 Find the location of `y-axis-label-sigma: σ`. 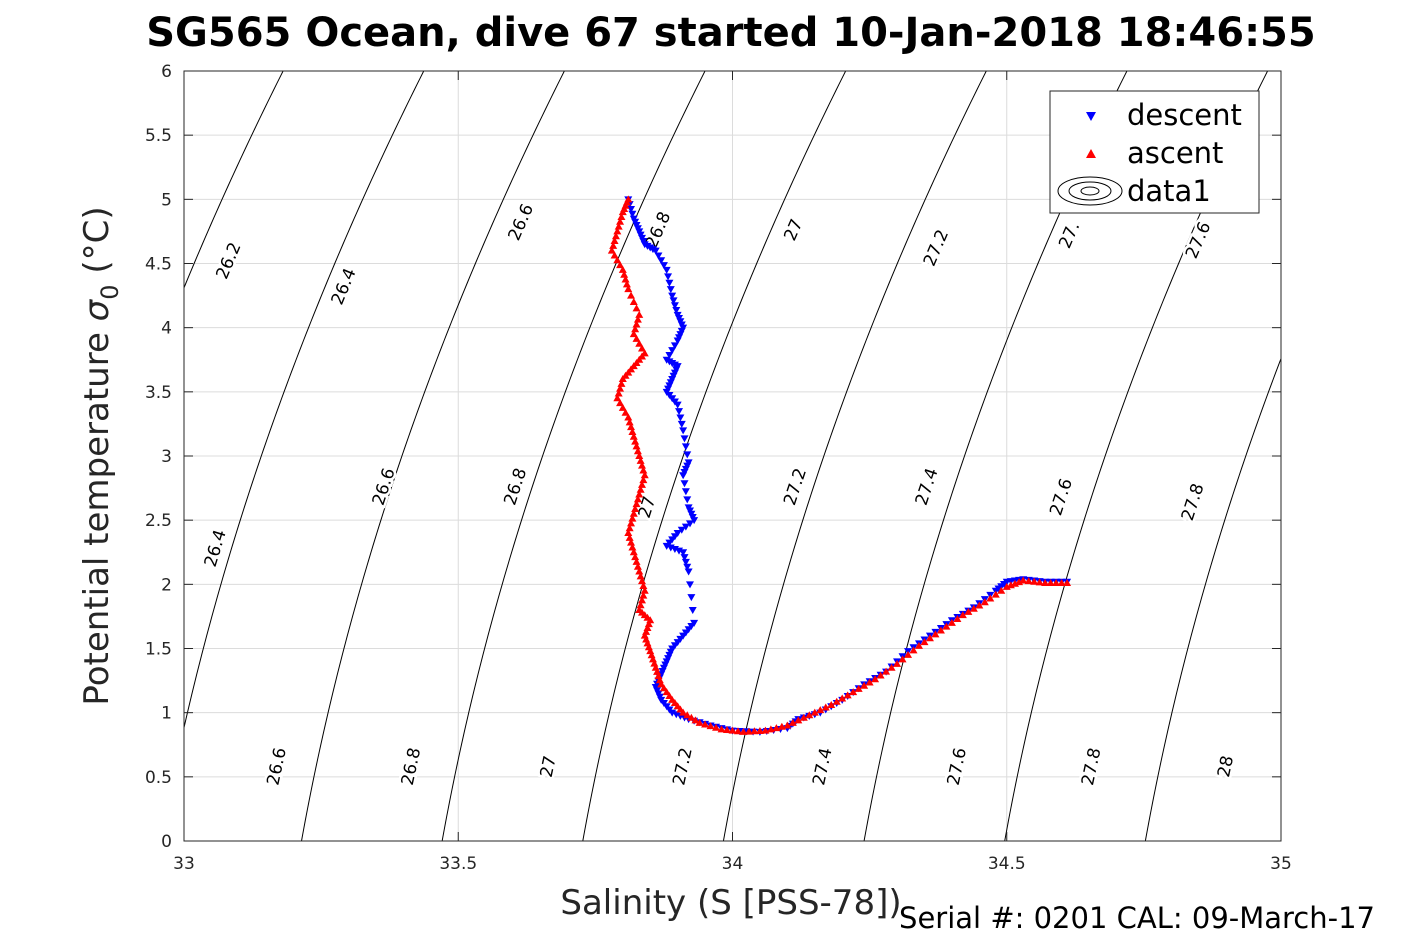

y-axis-label-sigma: σ is located at coordinates (97, 309).